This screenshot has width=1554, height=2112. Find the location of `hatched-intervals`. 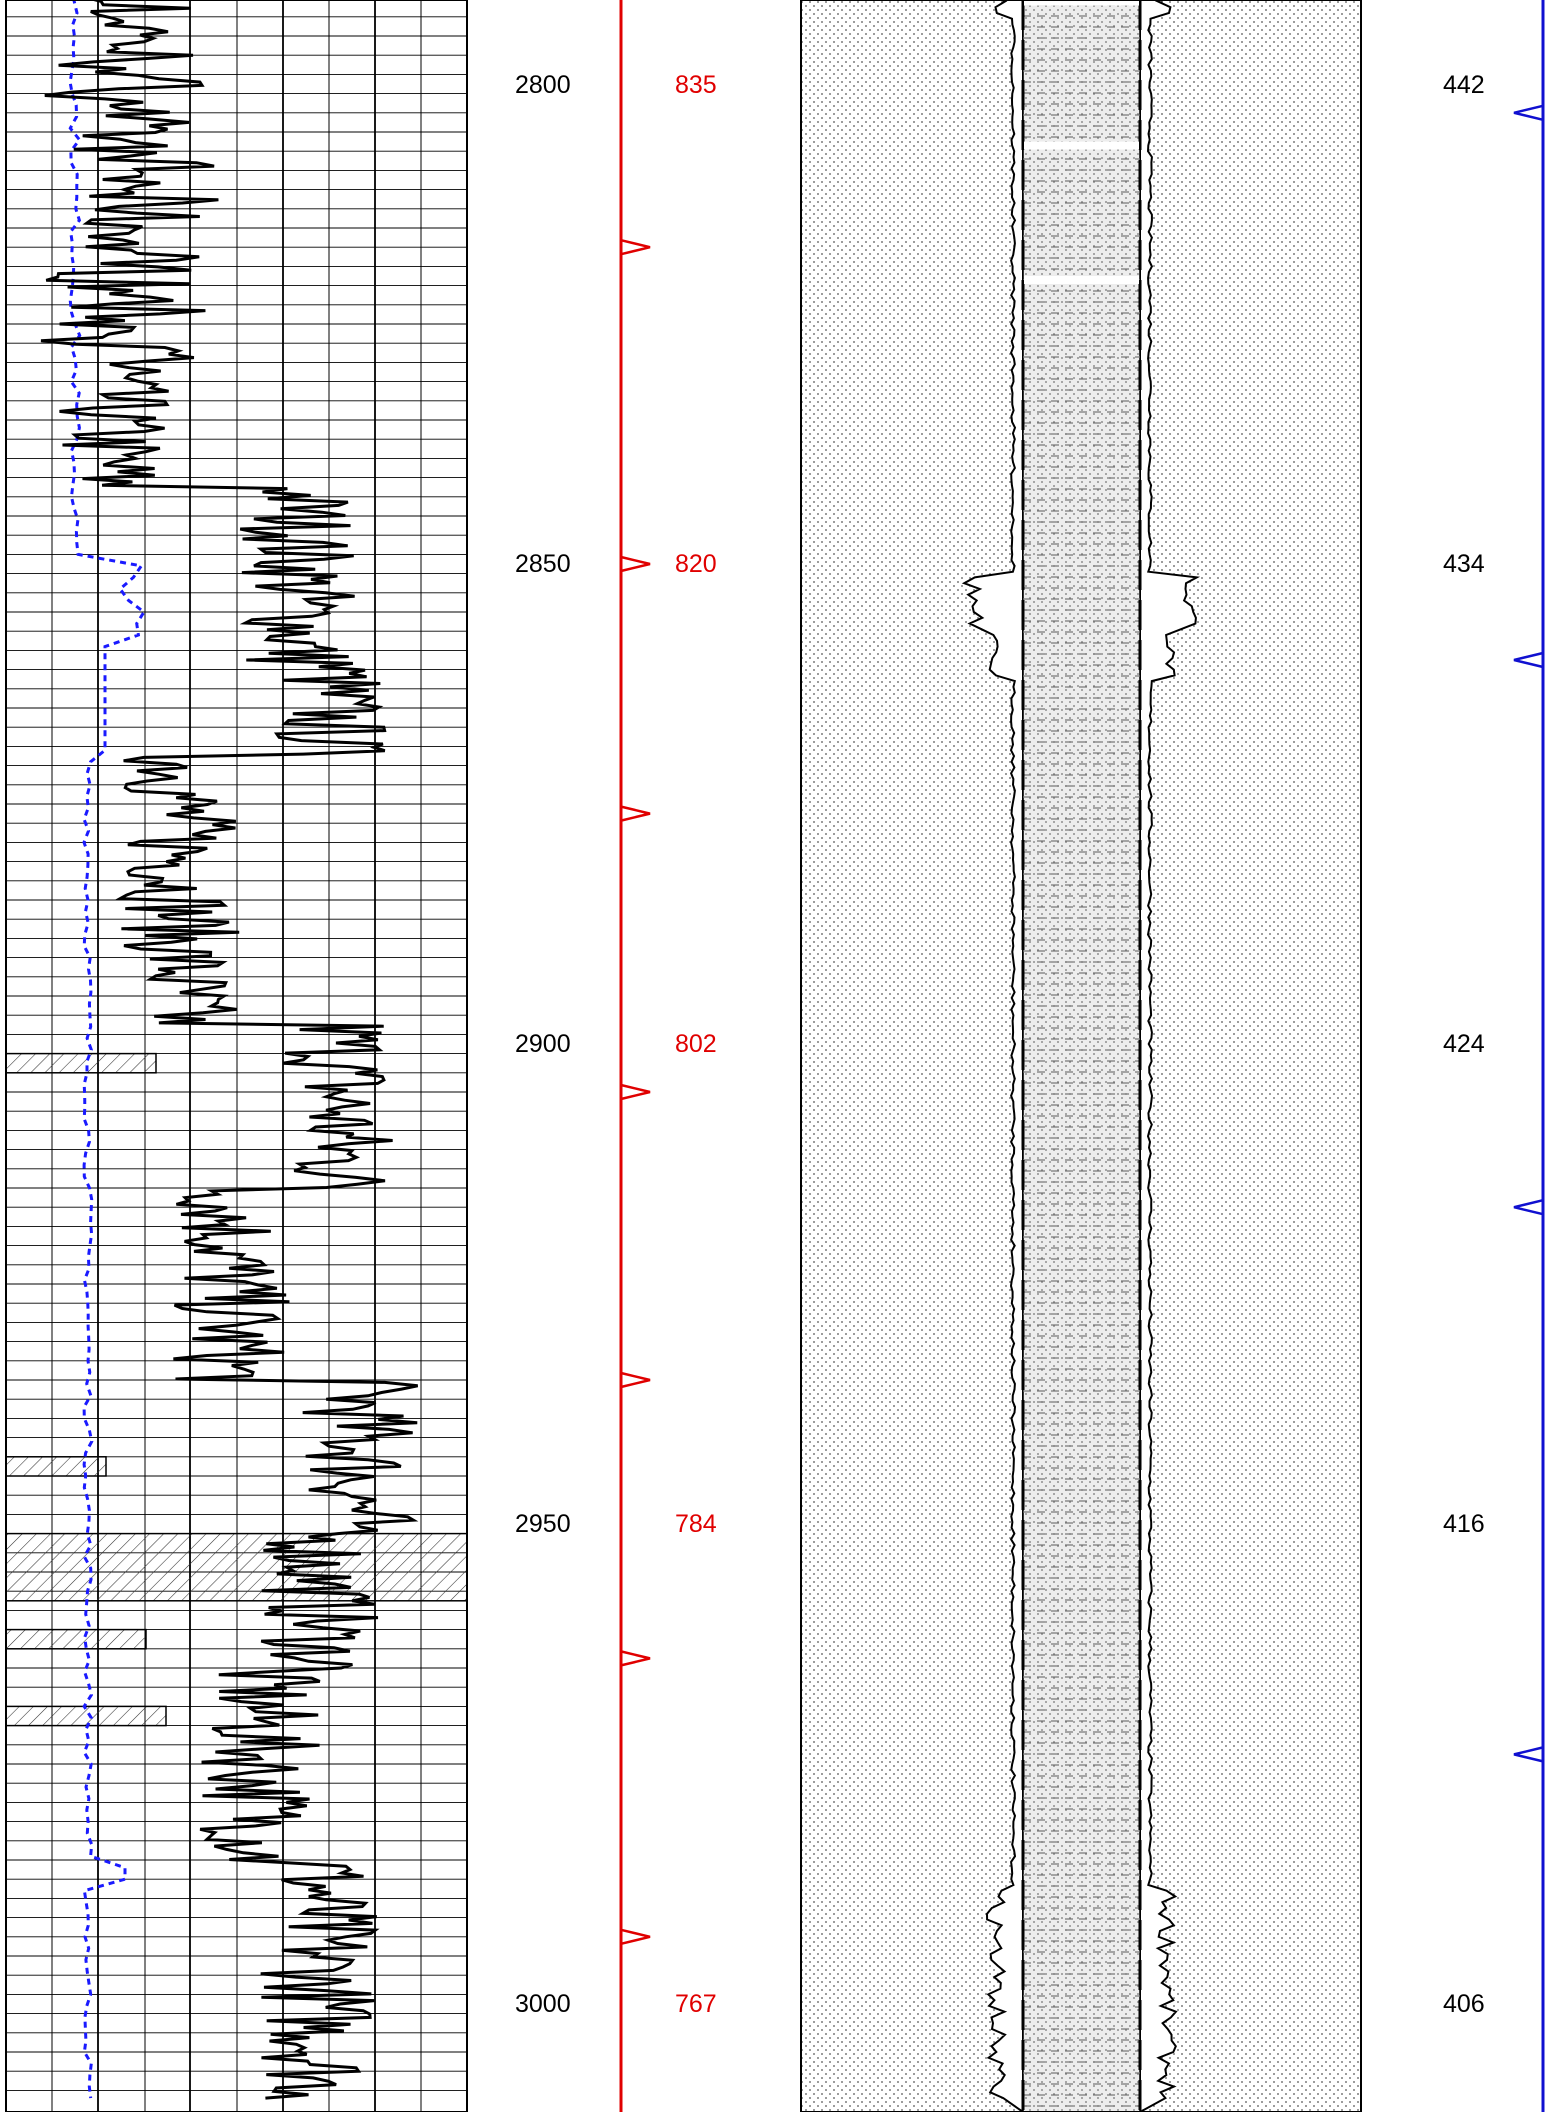

hatched-intervals is located at coordinates (236, 1389).